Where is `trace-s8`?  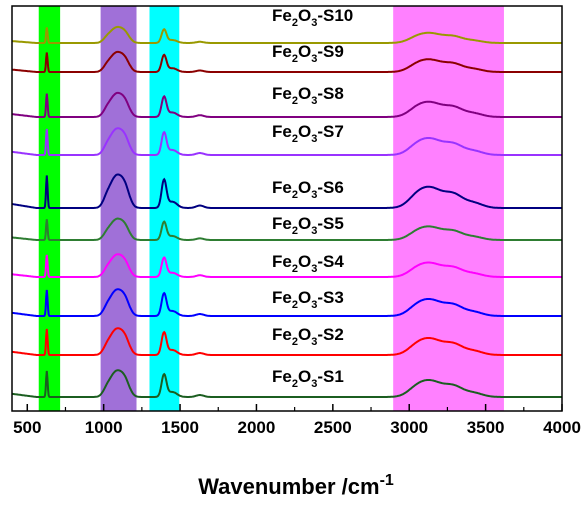
trace-s8 is located at coordinates (286, 104).